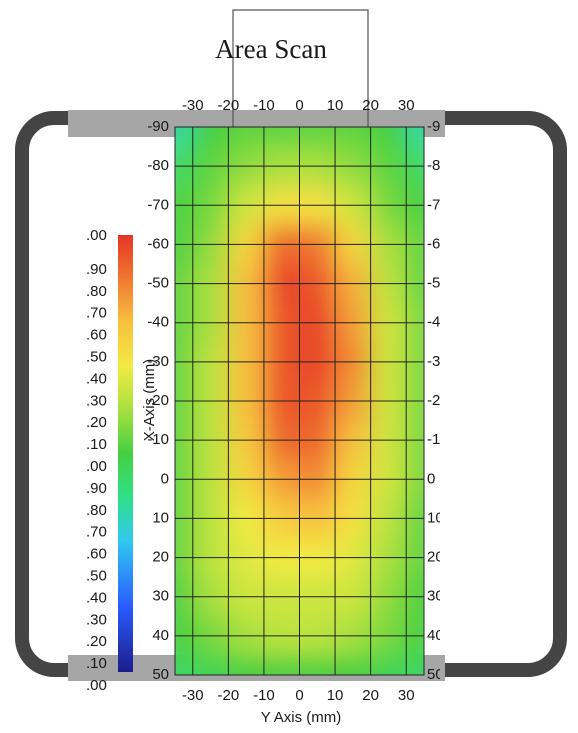 Image resolution: width=578 pixels, height=733 pixels. Describe the element at coordinates (229, 105) in the screenshot. I see `x-tick-label-top: -20` at that location.